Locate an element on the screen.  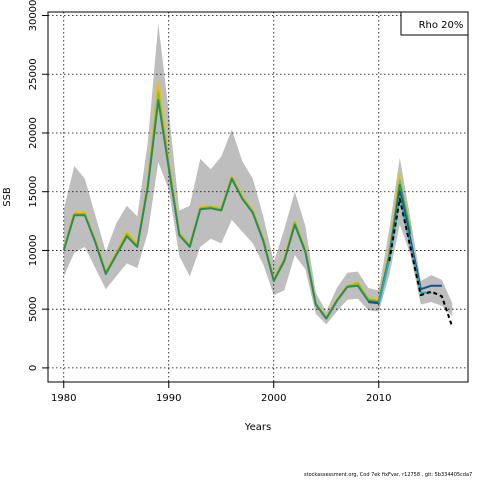
x-tick-label-1: 1990 is located at coordinates (168, 398).